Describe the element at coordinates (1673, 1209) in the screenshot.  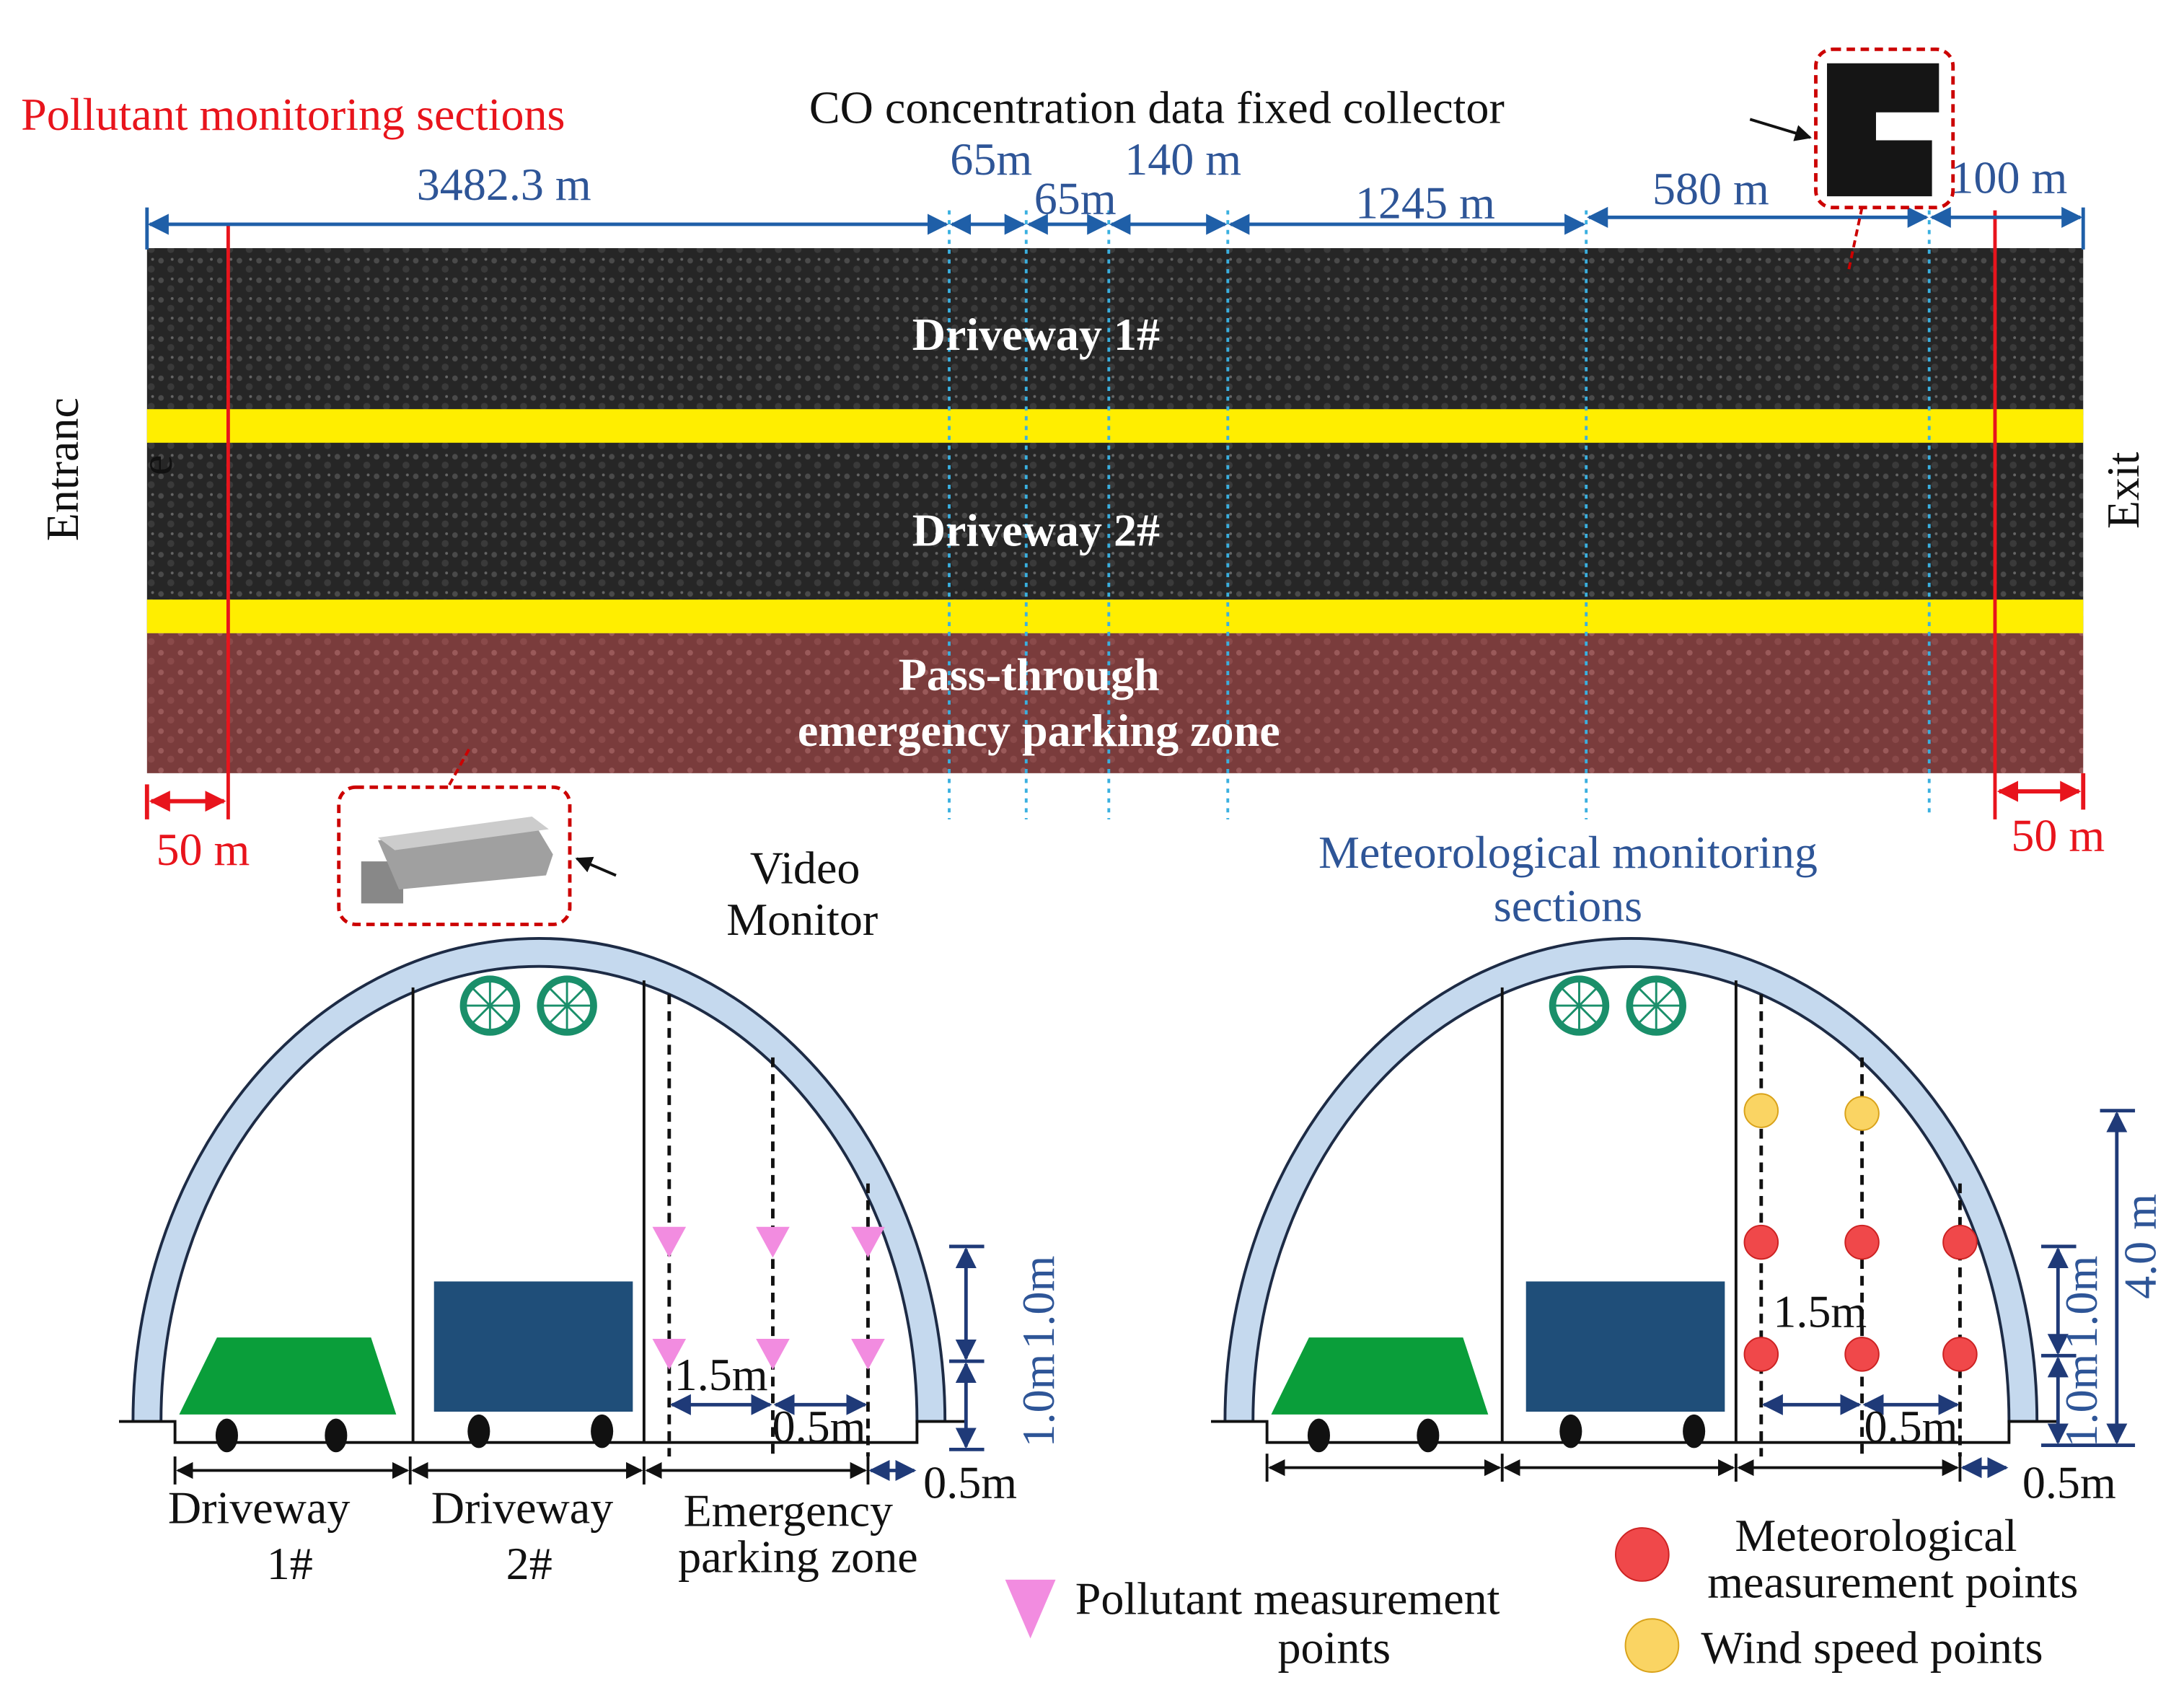
I see `right-section` at that location.